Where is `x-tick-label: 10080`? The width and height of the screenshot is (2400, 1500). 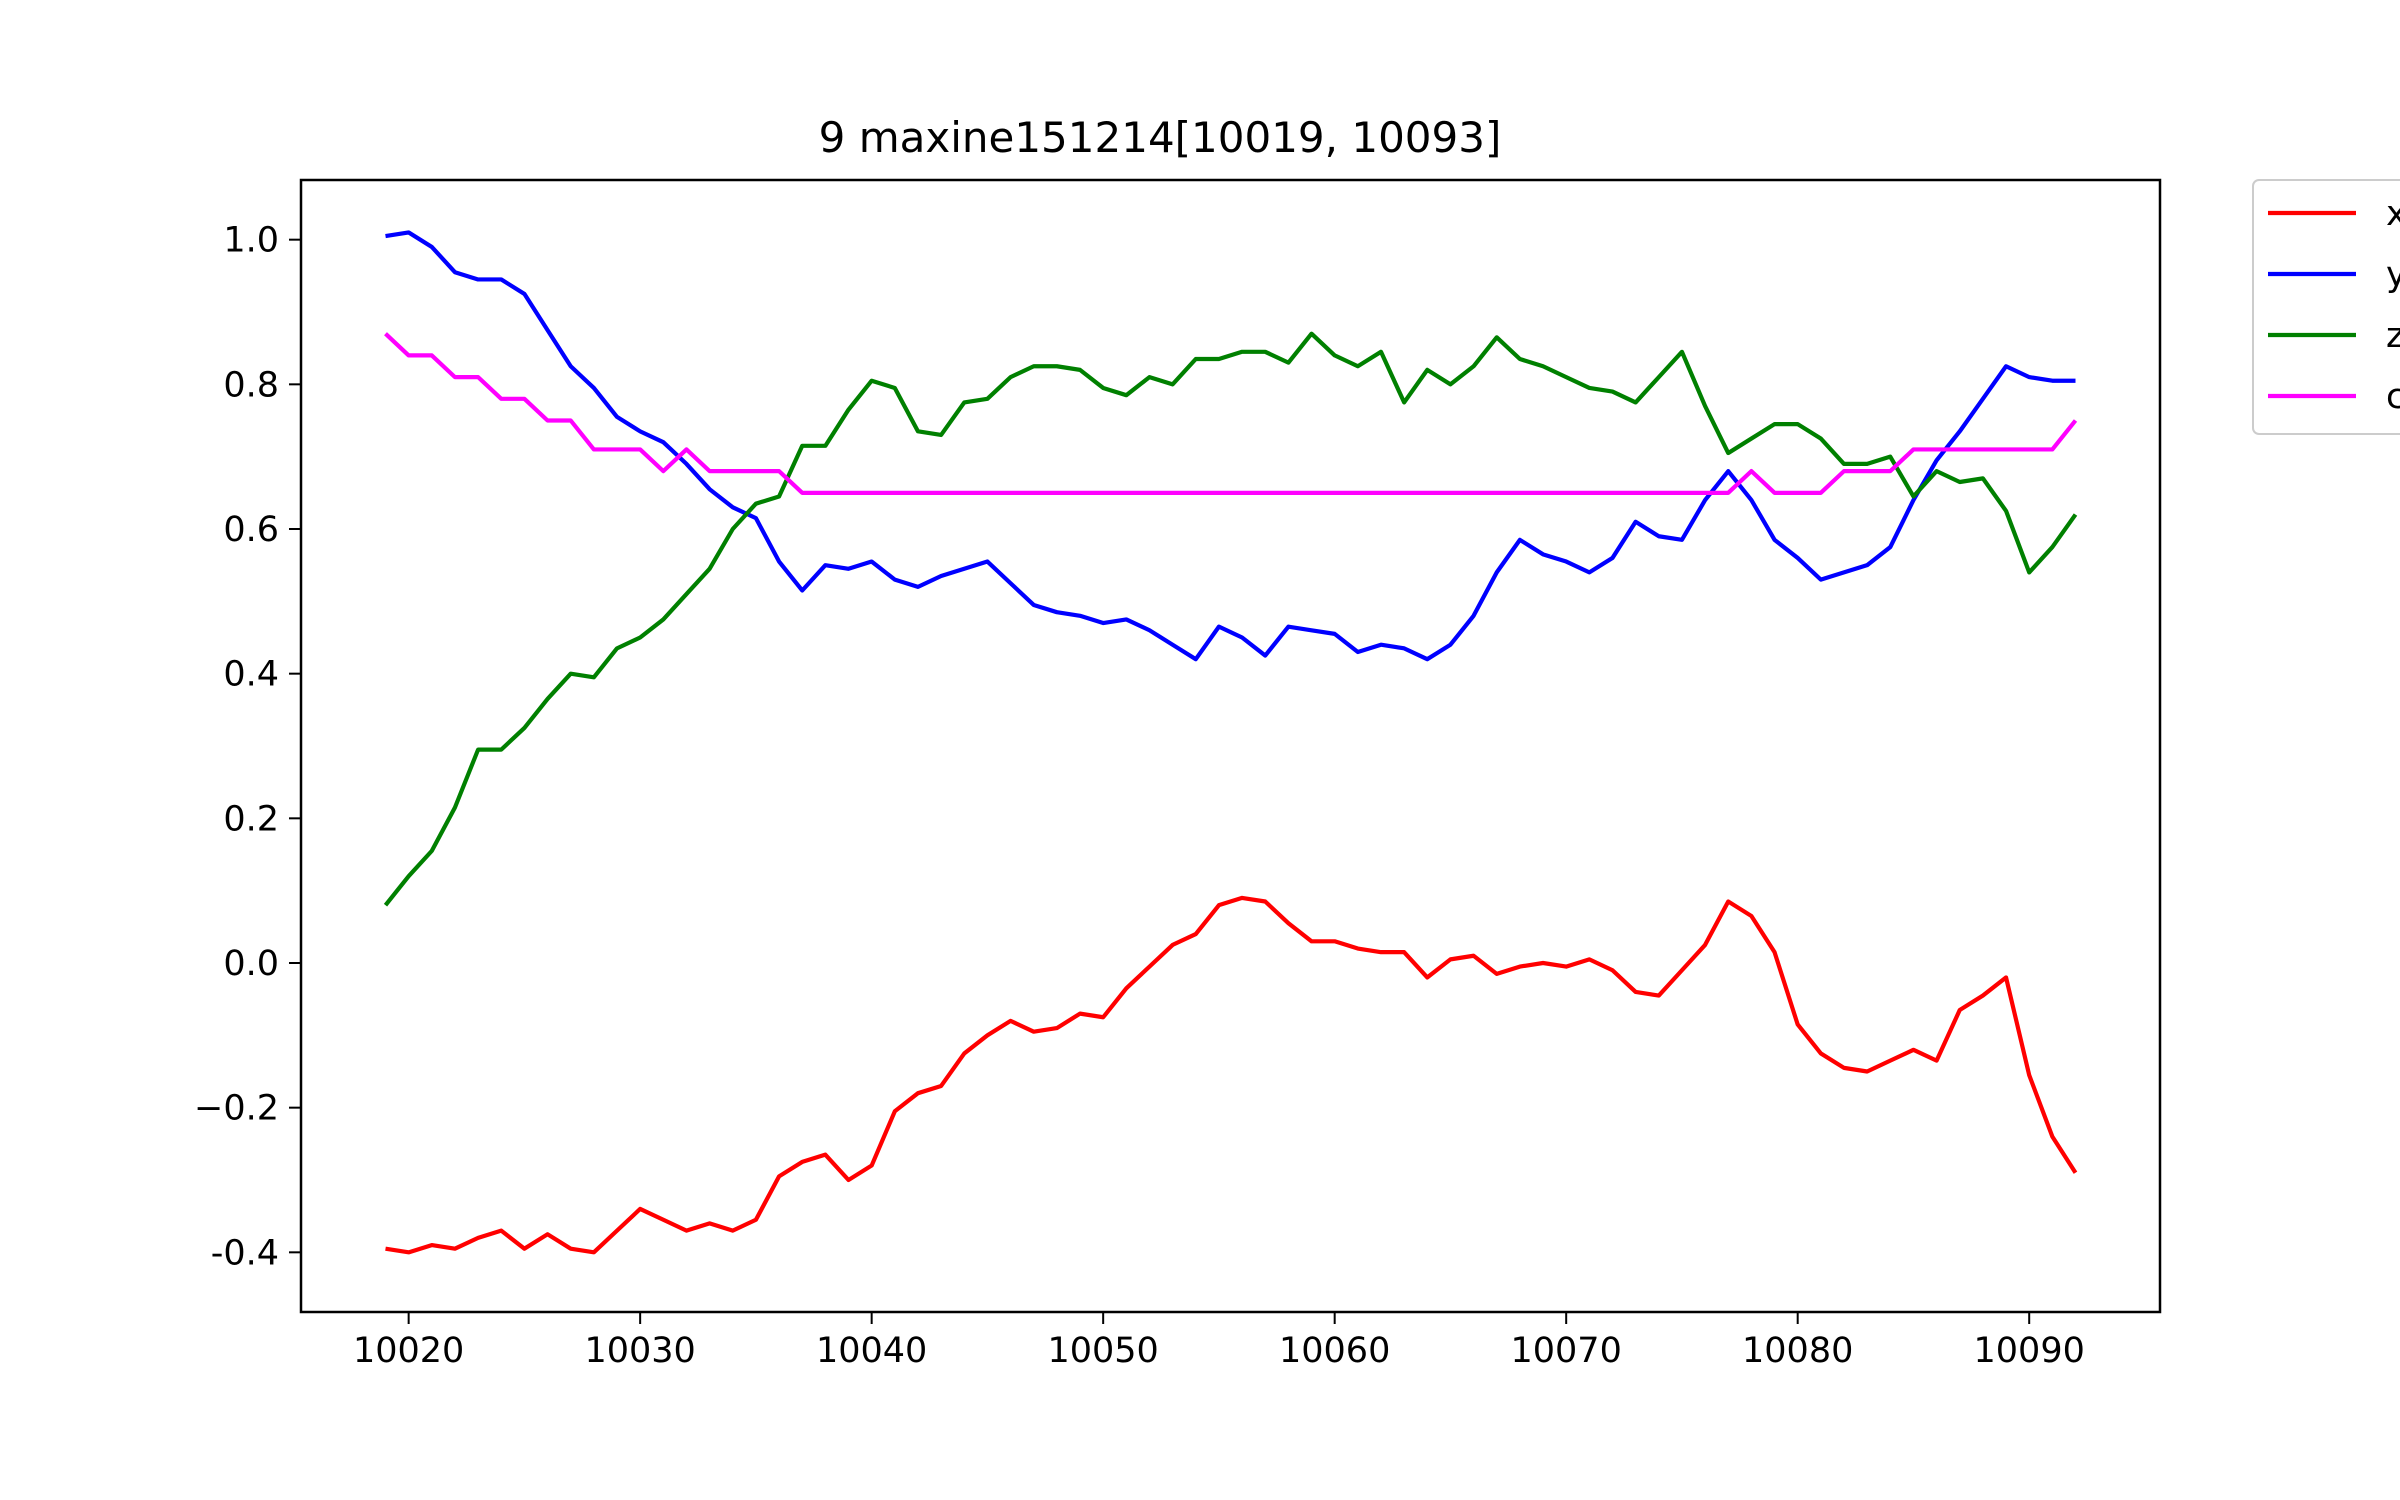 x-tick-label: 10080 is located at coordinates (1797, 1351).